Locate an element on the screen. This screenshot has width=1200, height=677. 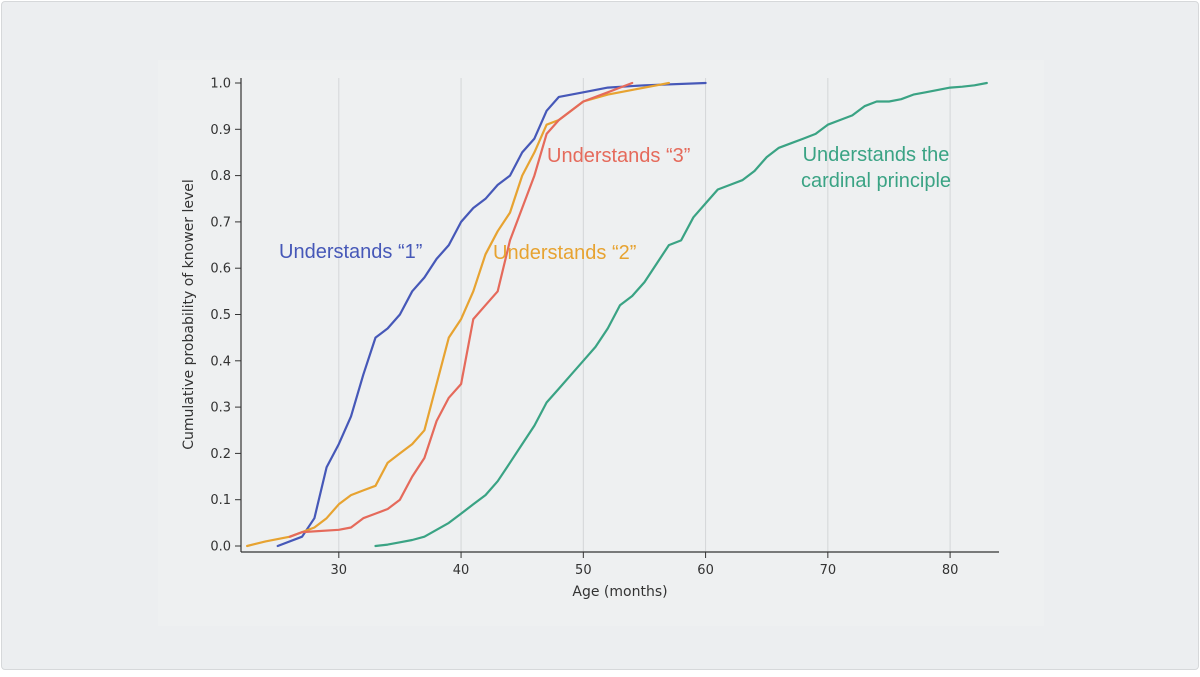
series-label-1: Understands “1” is located at coordinates (350, 252).